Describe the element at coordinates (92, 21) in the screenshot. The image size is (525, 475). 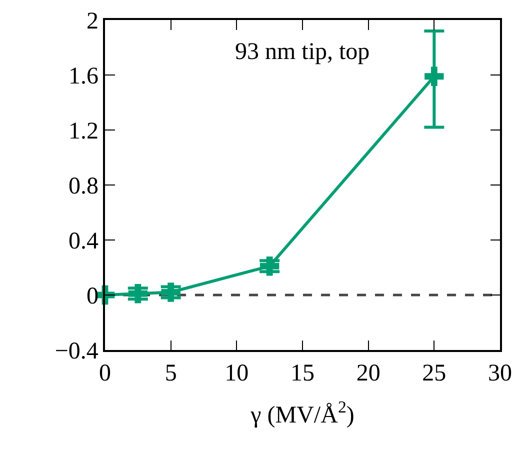
I see `y-tick-label: 2` at that location.